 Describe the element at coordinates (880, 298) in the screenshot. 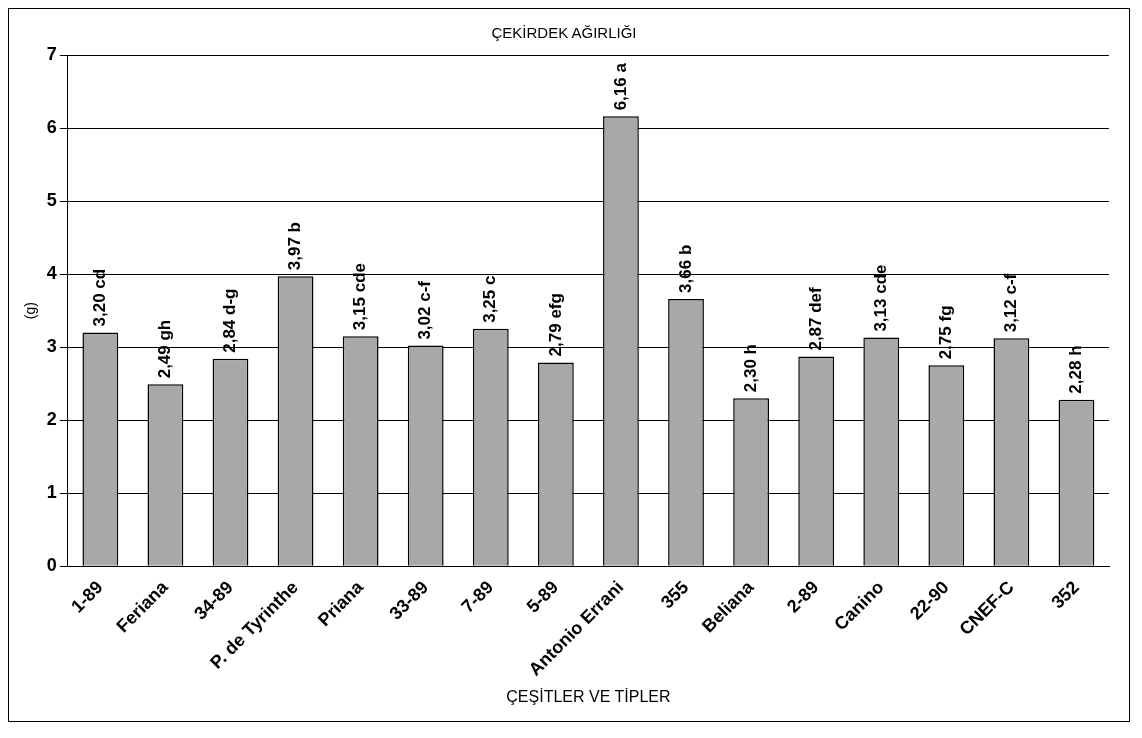

I see `data-label: 3,13 cde` at that location.